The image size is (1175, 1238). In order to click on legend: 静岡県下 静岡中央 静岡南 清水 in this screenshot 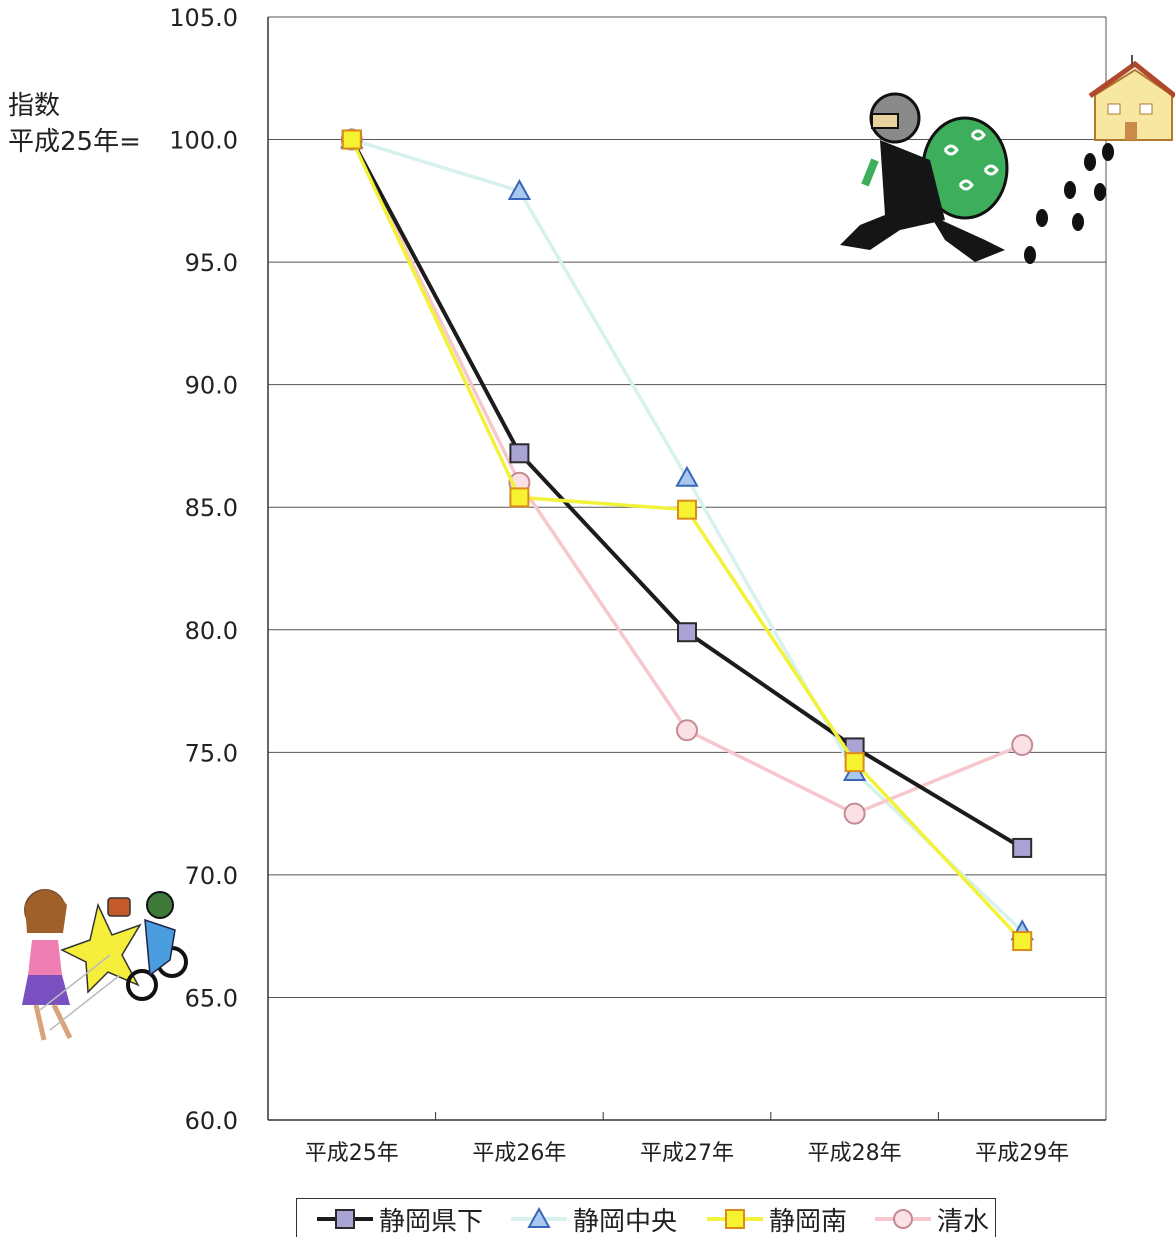, I will do `click(646, 1217)`.